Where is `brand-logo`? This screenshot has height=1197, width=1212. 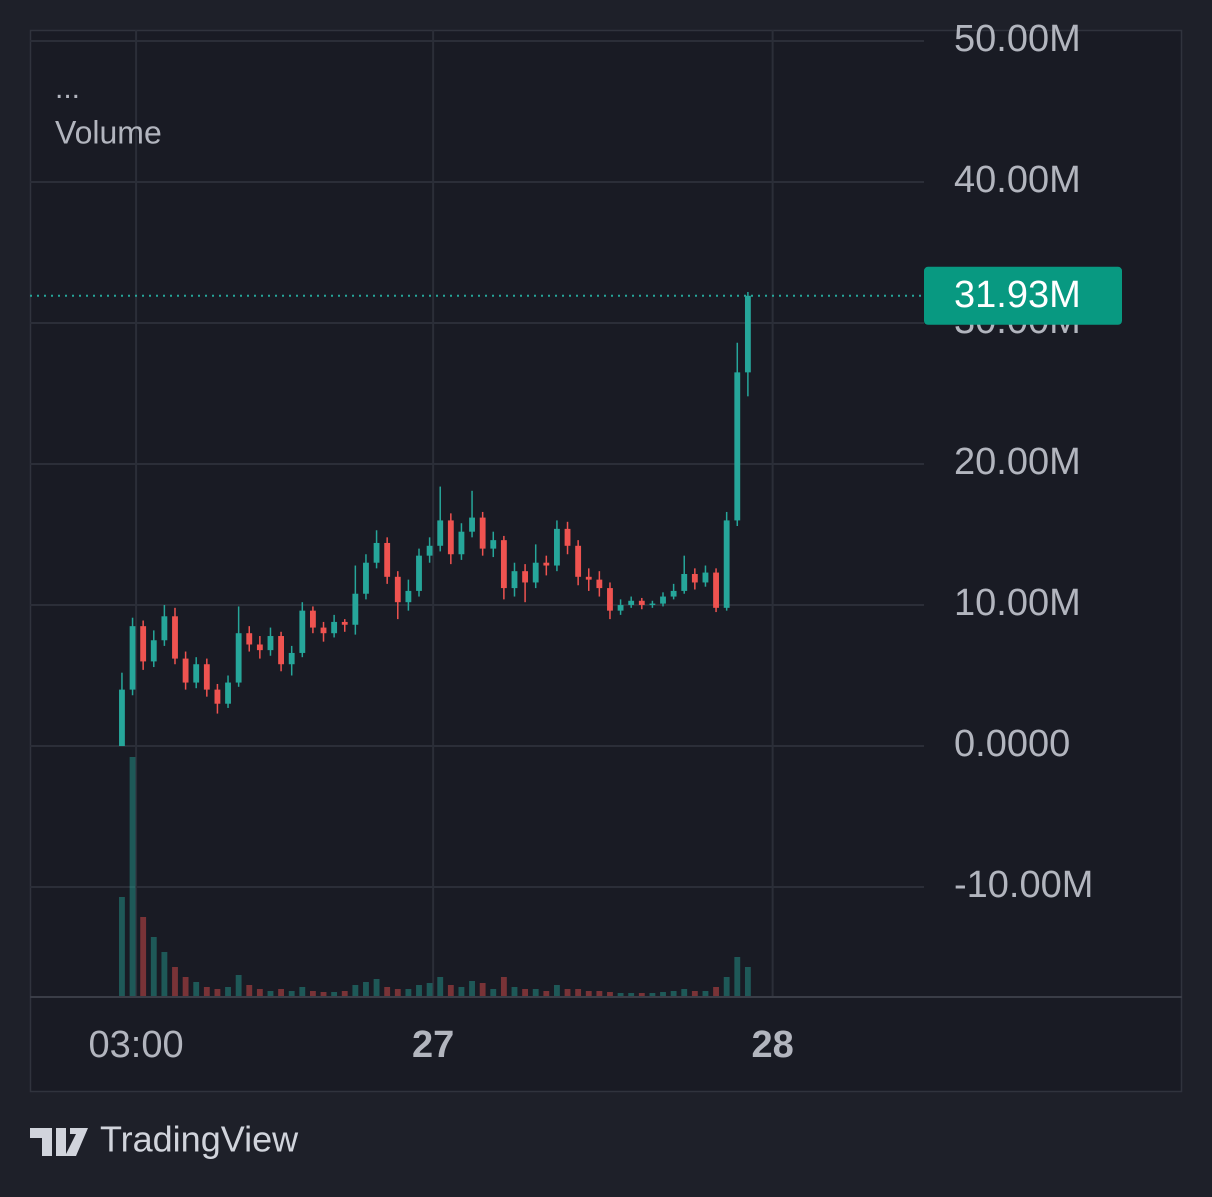 brand-logo is located at coordinates (59, 1142).